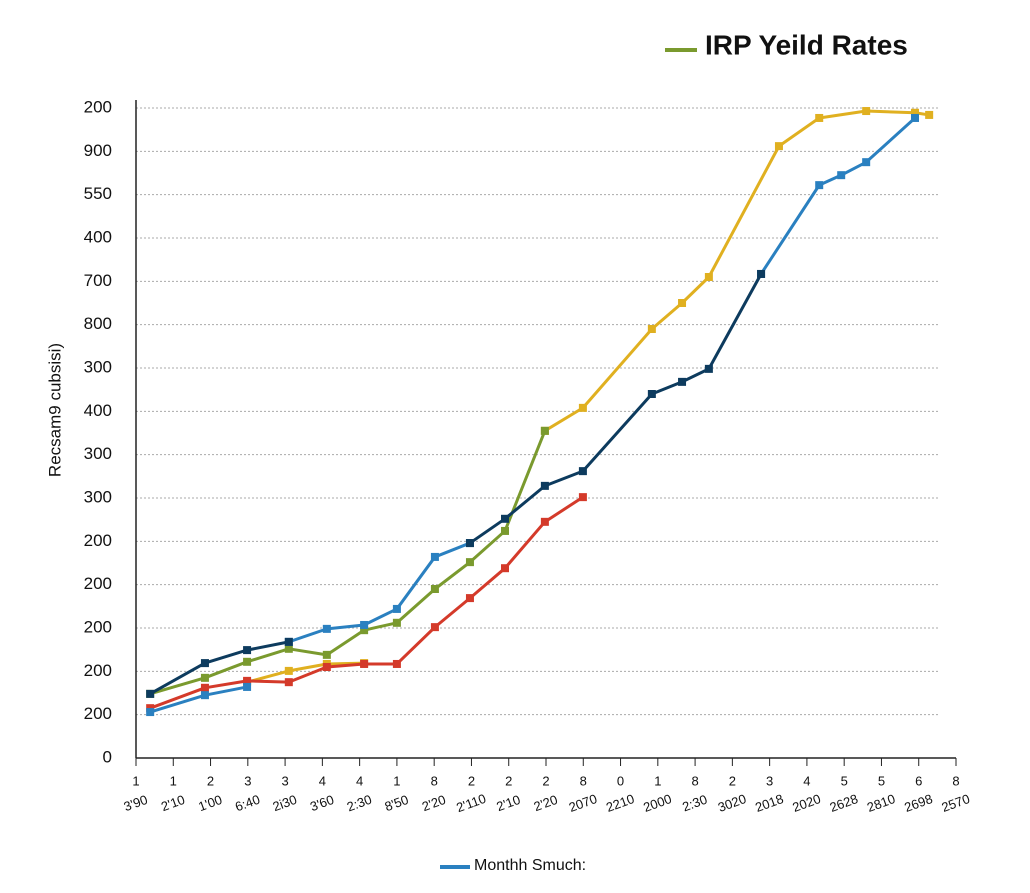 This screenshot has height=893, width=1030. Describe the element at coordinates (210, 803) in the screenshot. I see `x-tick-sublabel: 1'00` at that location.